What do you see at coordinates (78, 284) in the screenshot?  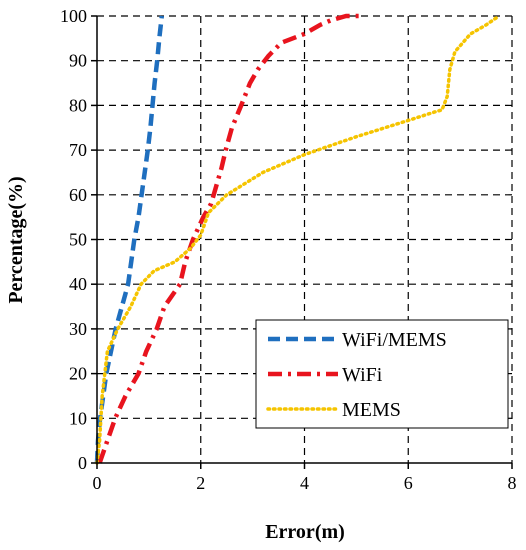 I see `y-tick-label: 40` at bounding box center [78, 284].